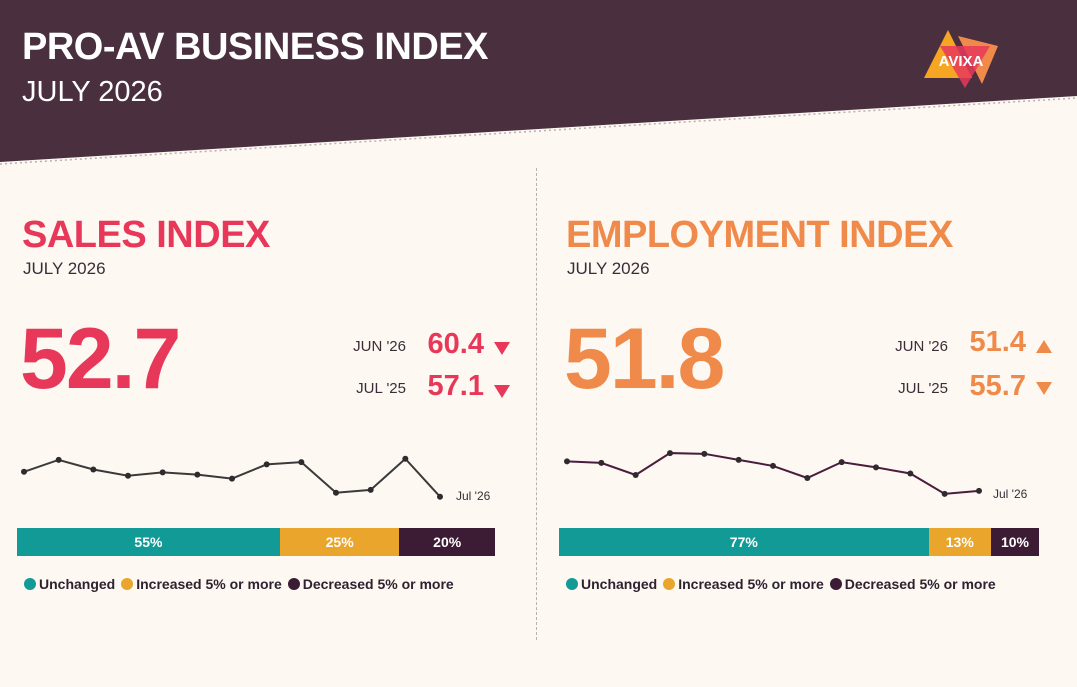 The image size is (1077, 687). What do you see at coordinates (64, 268) in the screenshot?
I see `sales-subtitle: JULY 2026` at bounding box center [64, 268].